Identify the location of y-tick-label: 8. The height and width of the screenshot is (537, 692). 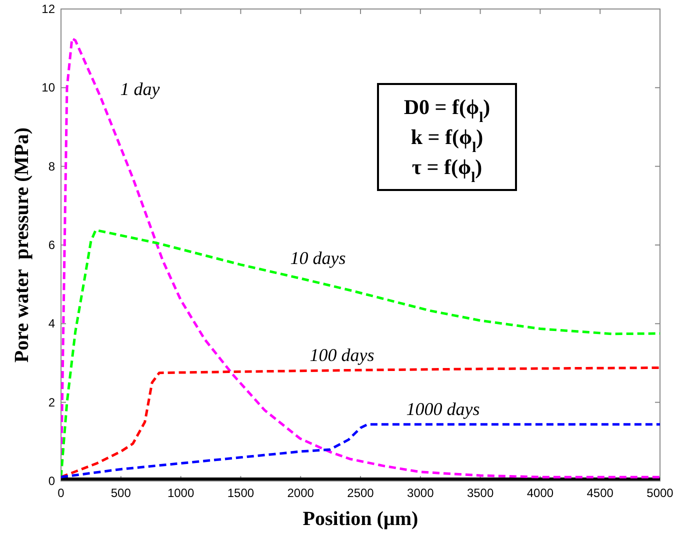
(52, 166).